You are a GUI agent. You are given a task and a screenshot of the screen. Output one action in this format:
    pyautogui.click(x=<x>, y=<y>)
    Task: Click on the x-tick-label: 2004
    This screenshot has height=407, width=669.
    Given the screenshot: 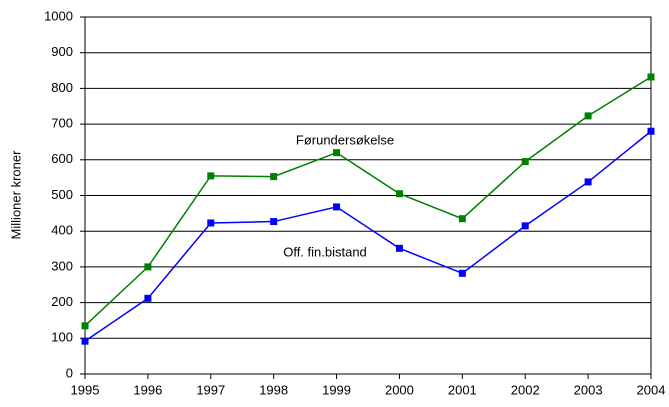 What is the action you would take?
    pyautogui.click(x=651, y=389)
    